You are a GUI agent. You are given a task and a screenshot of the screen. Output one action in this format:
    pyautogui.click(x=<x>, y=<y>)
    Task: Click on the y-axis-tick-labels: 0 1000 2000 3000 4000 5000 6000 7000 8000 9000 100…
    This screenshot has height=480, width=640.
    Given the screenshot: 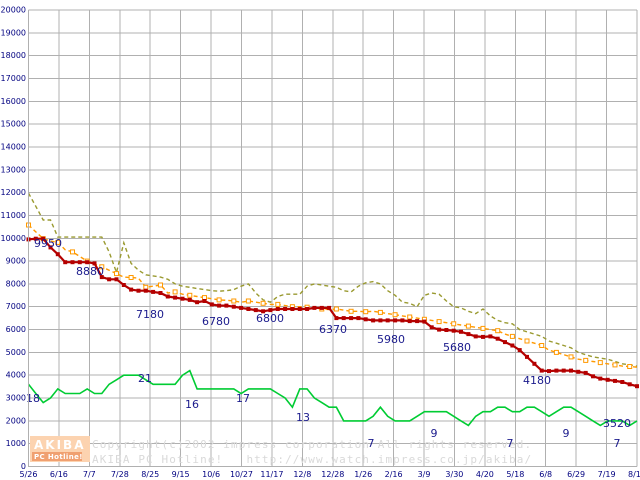 What is the action you would take?
    pyautogui.click(x=13, y=239)
    